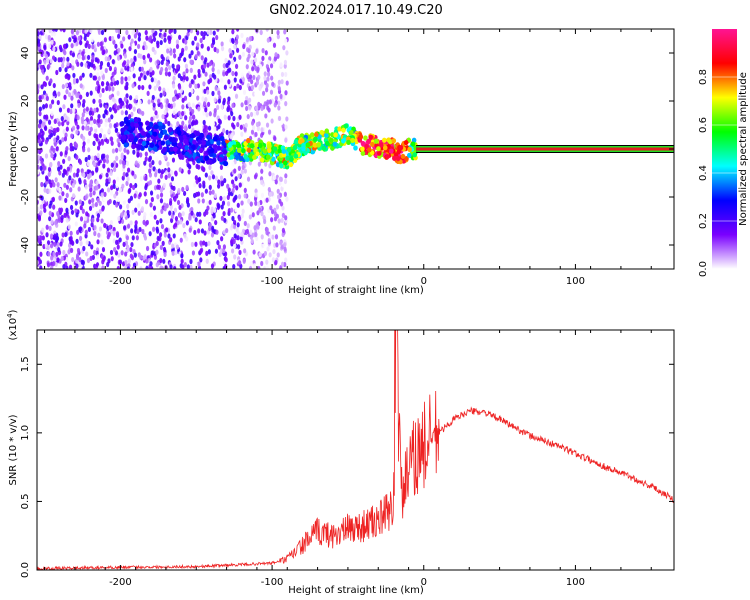  Describe the element at coordinates (25, 197) in the screenshot. I see `y-tick-label: -20` at that location.